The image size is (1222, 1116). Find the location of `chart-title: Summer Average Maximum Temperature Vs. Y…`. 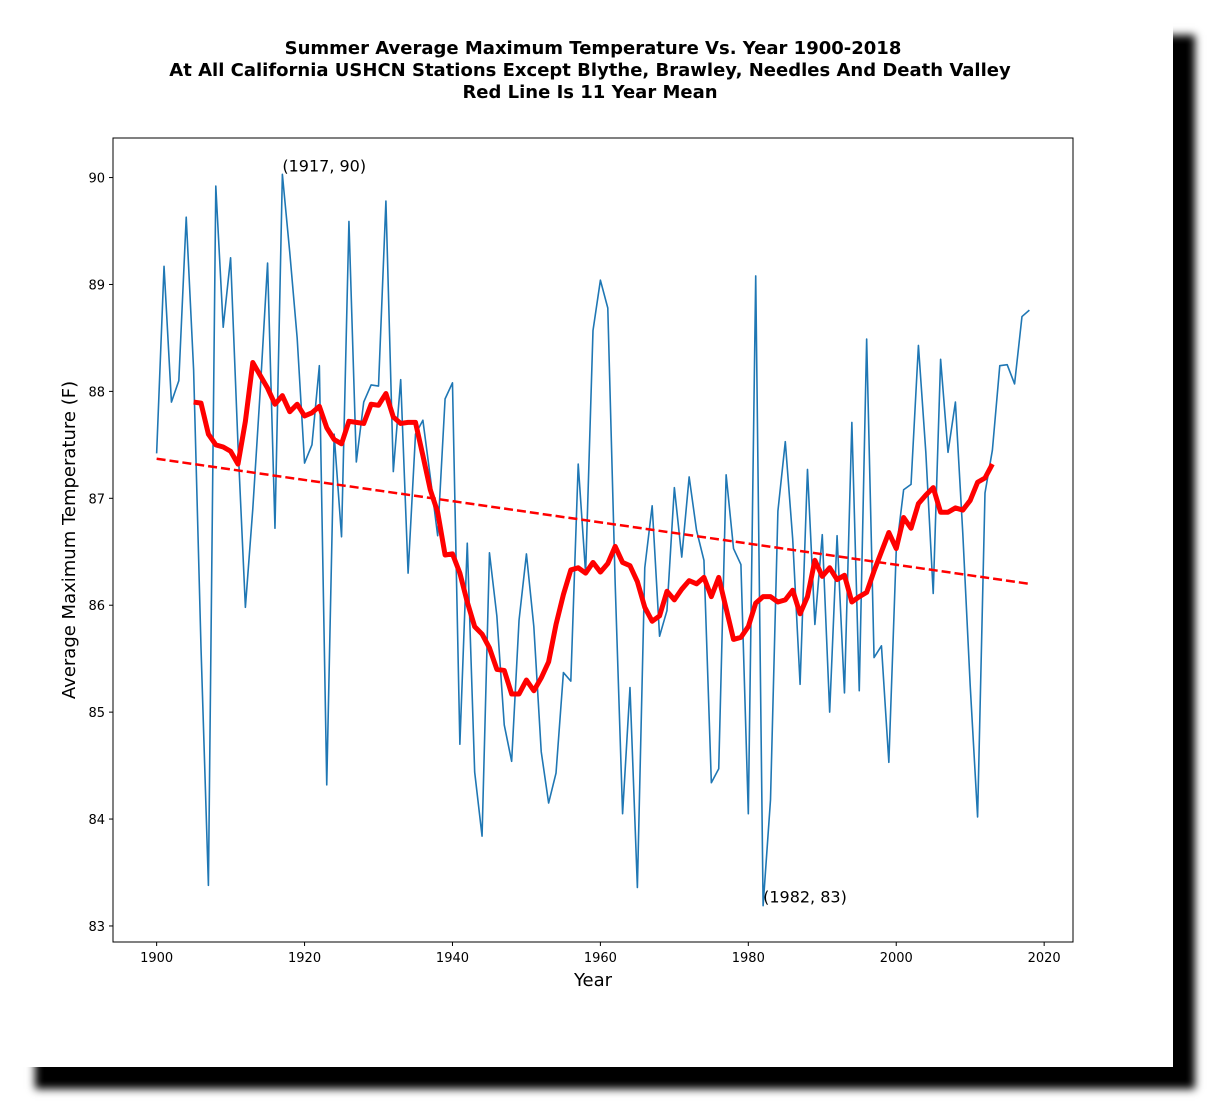

chart-title: Summer Average Maximum Temperature Vs. Y… is located at coordinates (593, 48).